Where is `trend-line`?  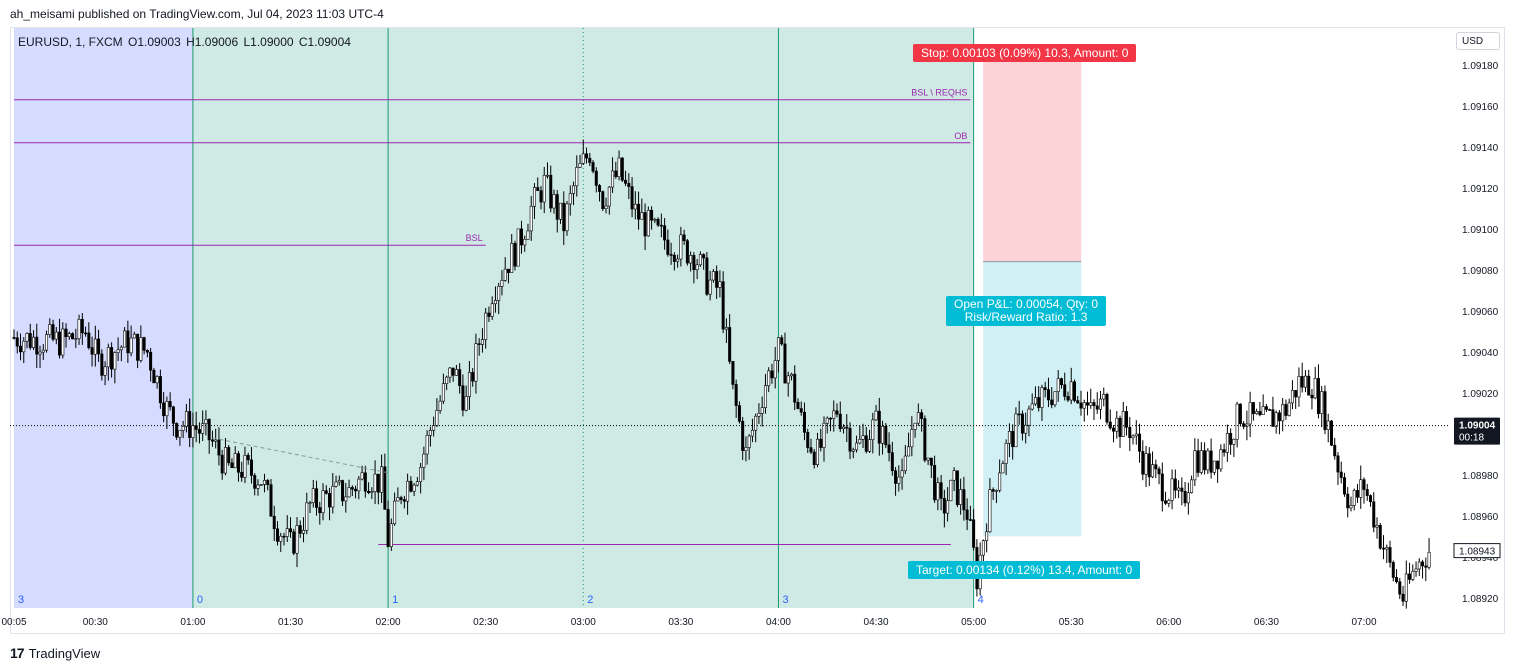
trend-line is located at coordinates (300, 455).